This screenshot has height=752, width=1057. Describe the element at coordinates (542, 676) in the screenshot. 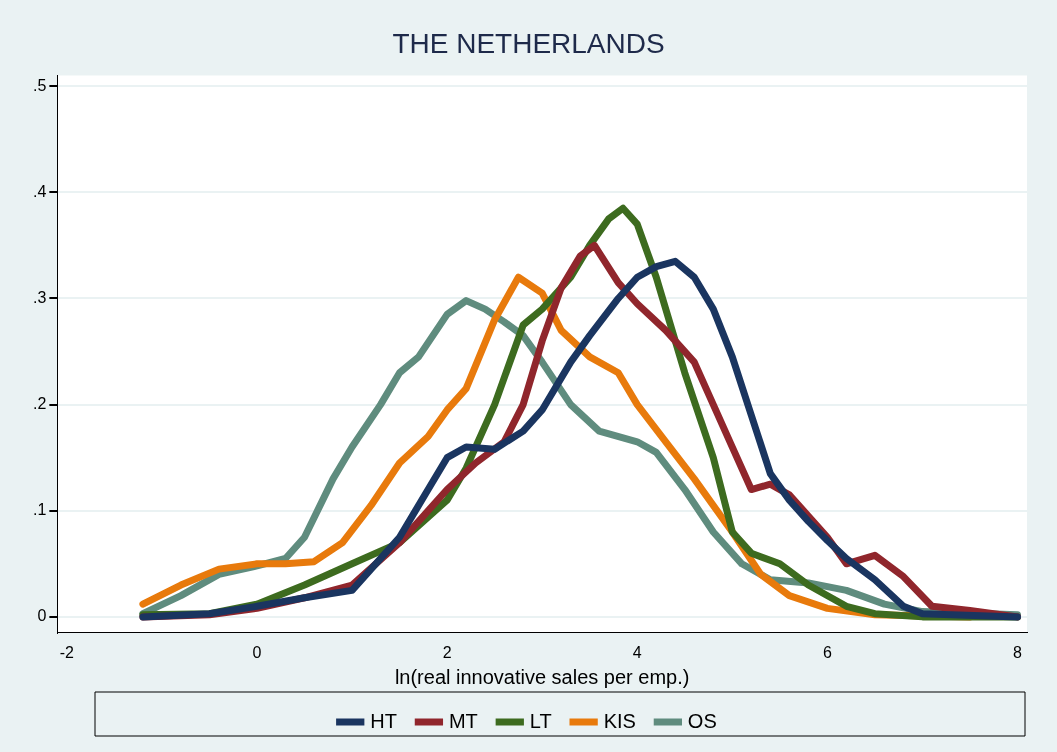

I see `x-axis-title: ln(real innovative sales per emp.)` at that location.